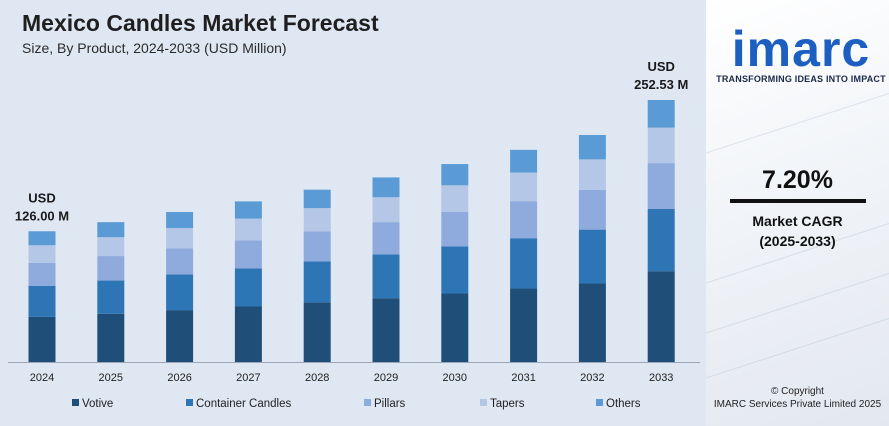  I want to click on bar-segment-container-candles-2028, so click(317, 282).